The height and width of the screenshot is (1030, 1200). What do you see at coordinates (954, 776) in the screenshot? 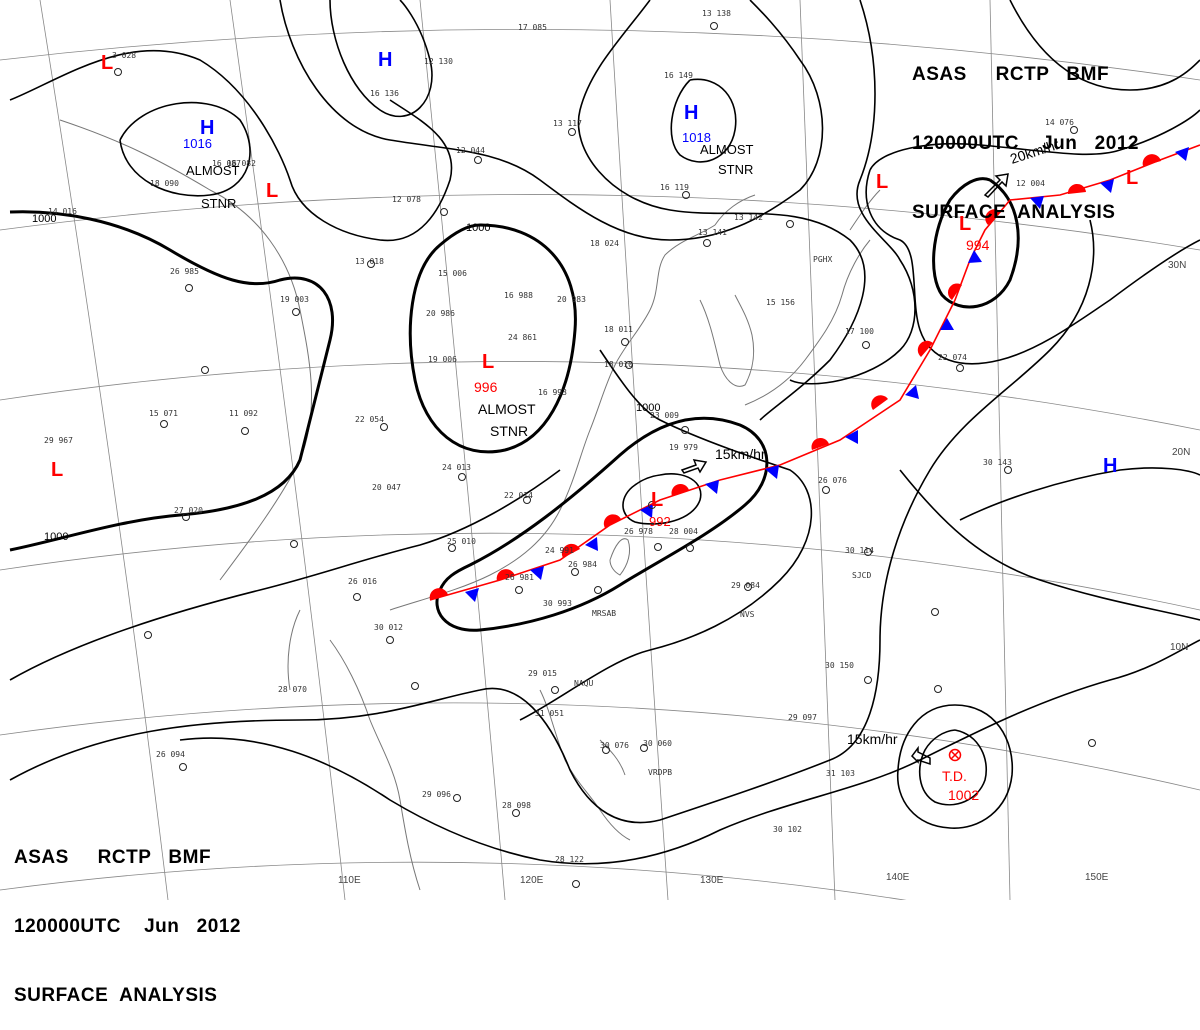
I see `td-label: T.D.` at bounding box center [954, 776].